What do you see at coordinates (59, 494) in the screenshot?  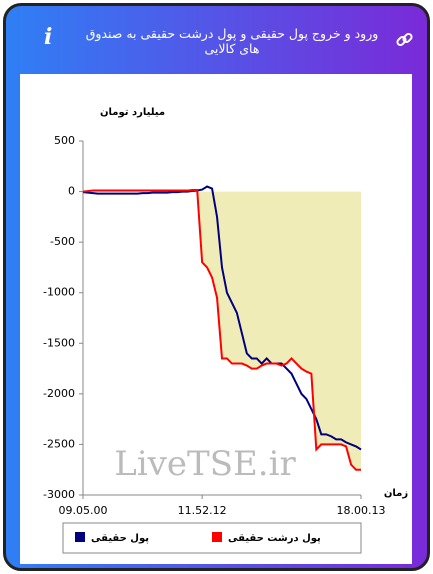 I see `y-tick-label: -3000` at bounding box center [59, 494].